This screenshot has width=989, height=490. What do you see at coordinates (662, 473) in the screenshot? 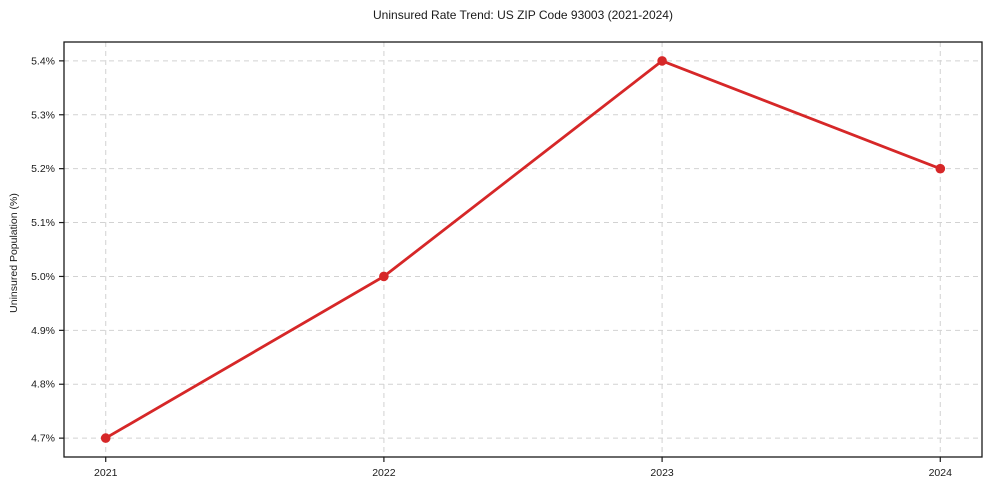
I see `x-tick-label: 2023` at bounding box center [662, 473].